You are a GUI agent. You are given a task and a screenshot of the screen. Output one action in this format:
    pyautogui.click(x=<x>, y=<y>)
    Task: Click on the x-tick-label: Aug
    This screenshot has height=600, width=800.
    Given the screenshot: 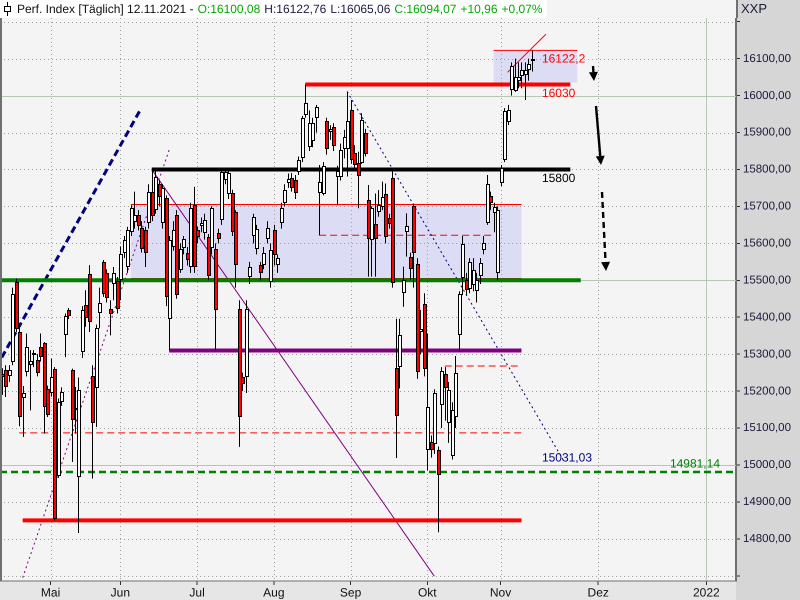 What is the action you would take?
    pyautogui.click(x=273, y=593)
    